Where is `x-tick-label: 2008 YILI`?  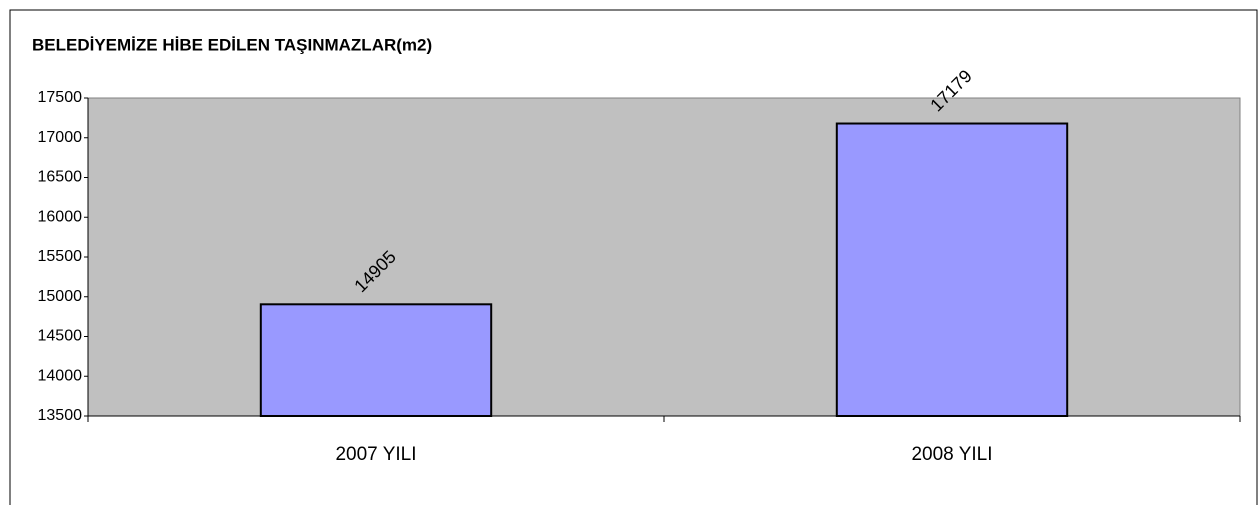 x-tick-label: 2008 YILI is located at coordinates (951, 454).